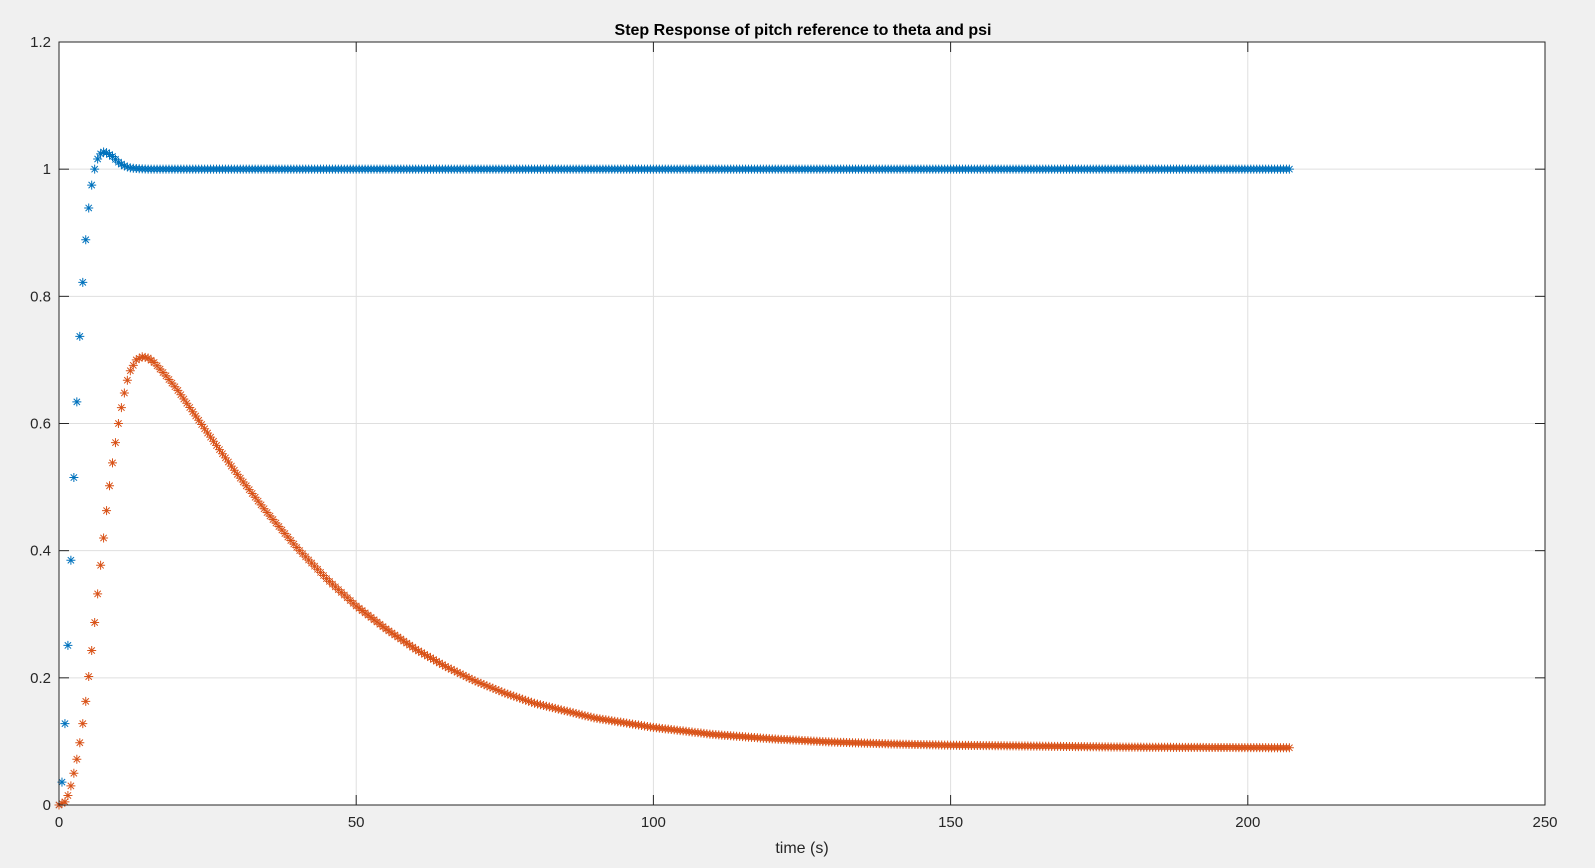 The width and height of the screenshot is (1595, 868). What do you see at coordinates (950, 822) in the screenshot?
I see `x-tick-label: 150` at bounding box center [950, 822].